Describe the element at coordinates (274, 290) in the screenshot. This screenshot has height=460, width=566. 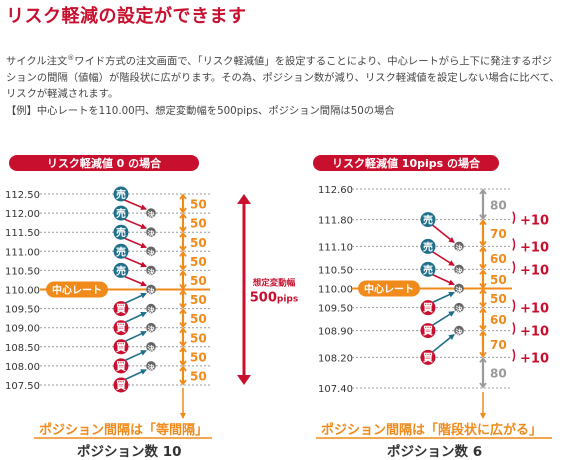
I see `left-range-label-bg` at that location.